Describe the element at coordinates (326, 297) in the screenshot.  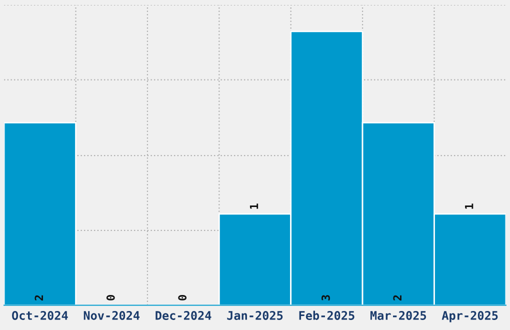
I see `data-label: 3` at that location.